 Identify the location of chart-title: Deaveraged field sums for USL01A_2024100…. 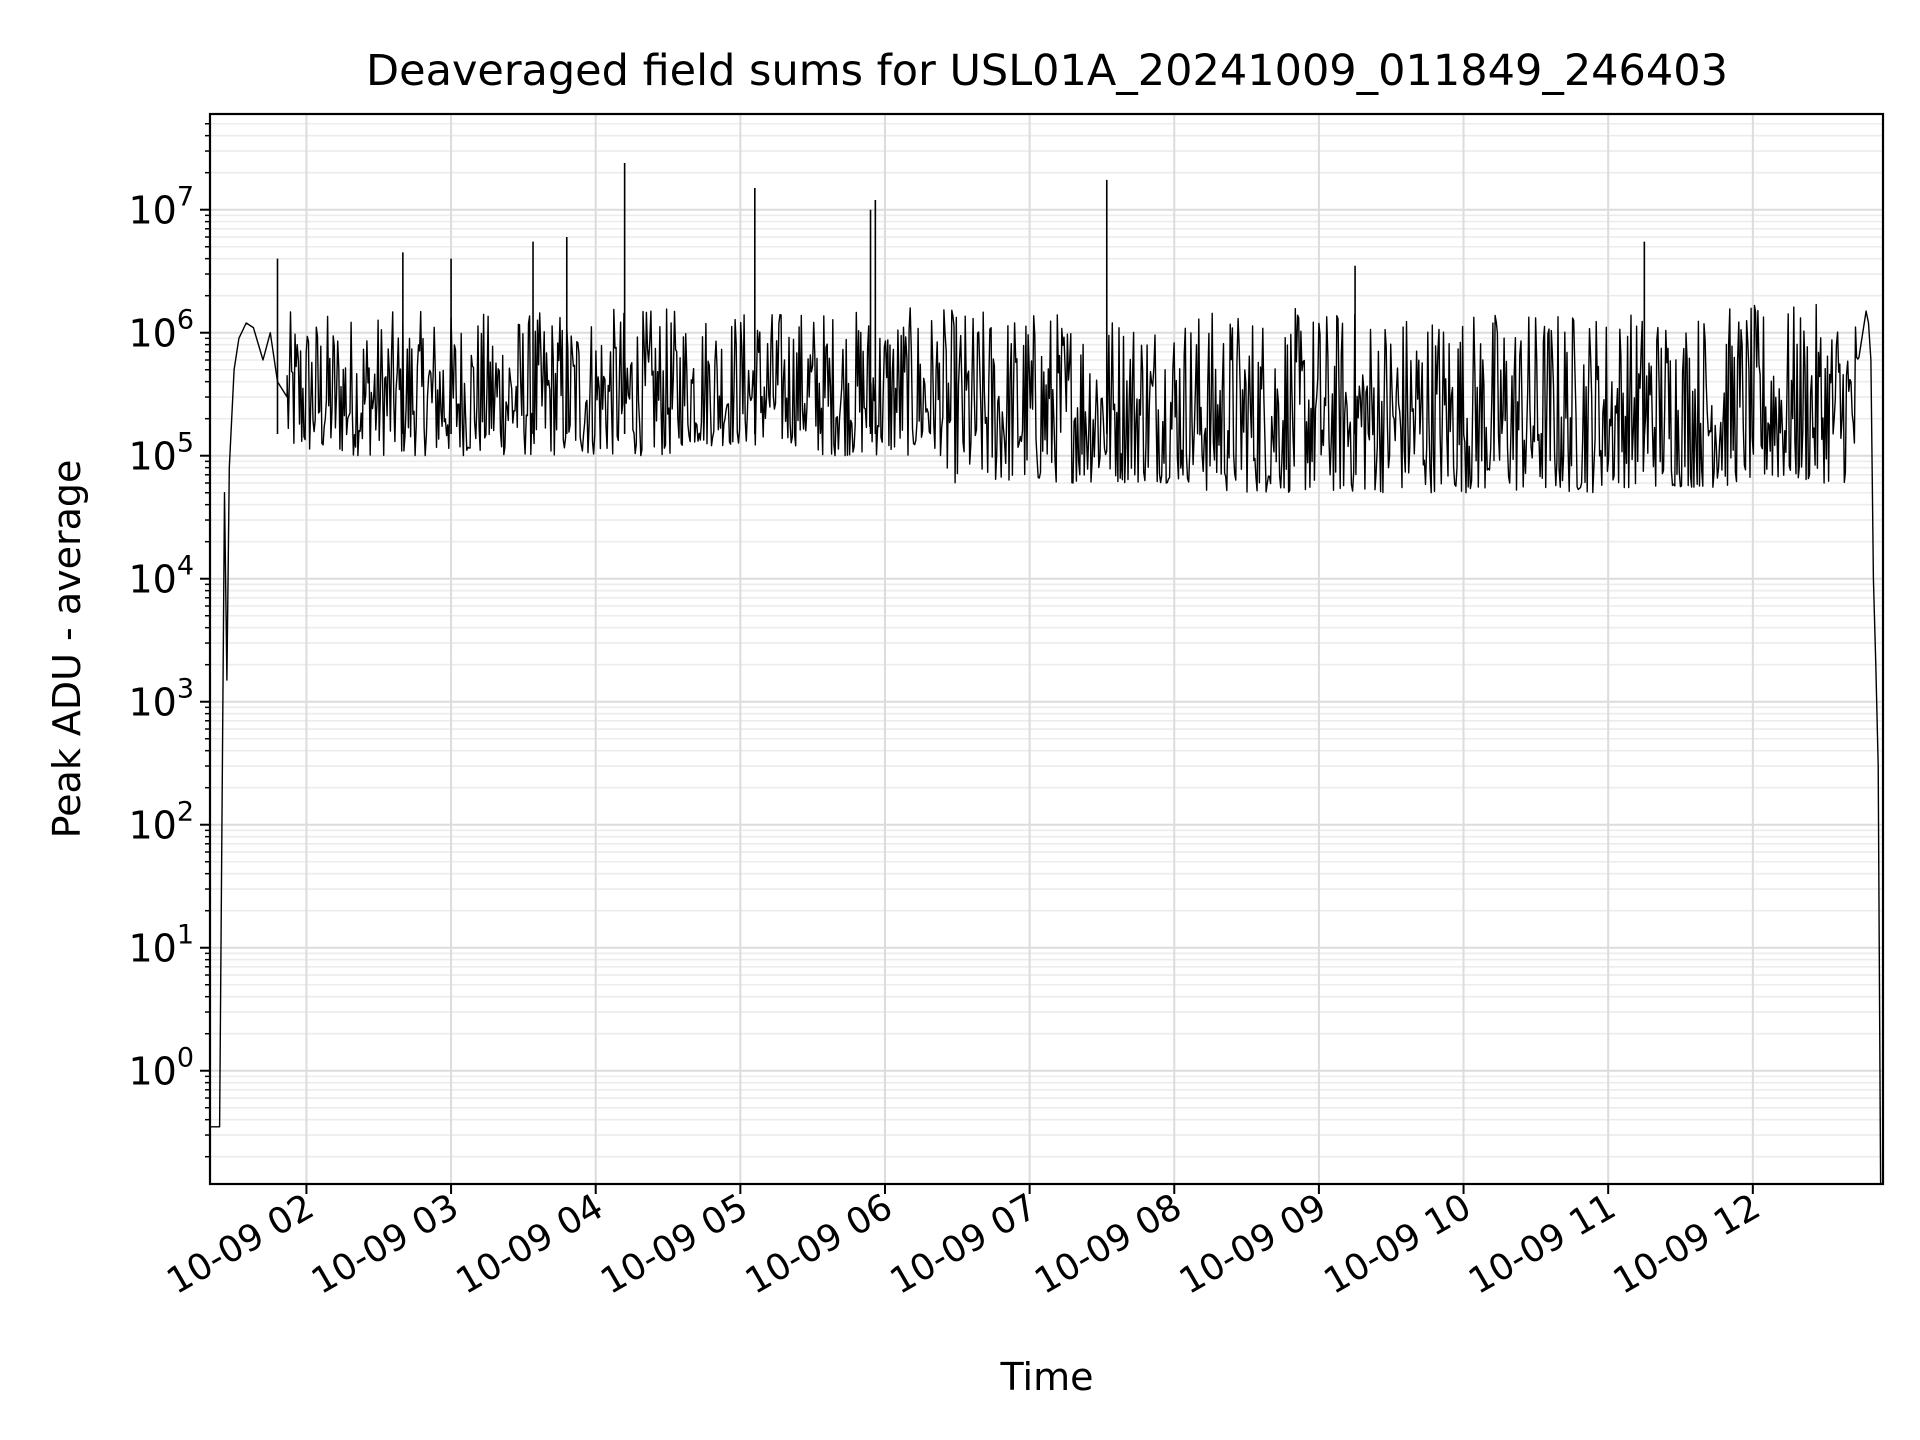
(1047, 71).